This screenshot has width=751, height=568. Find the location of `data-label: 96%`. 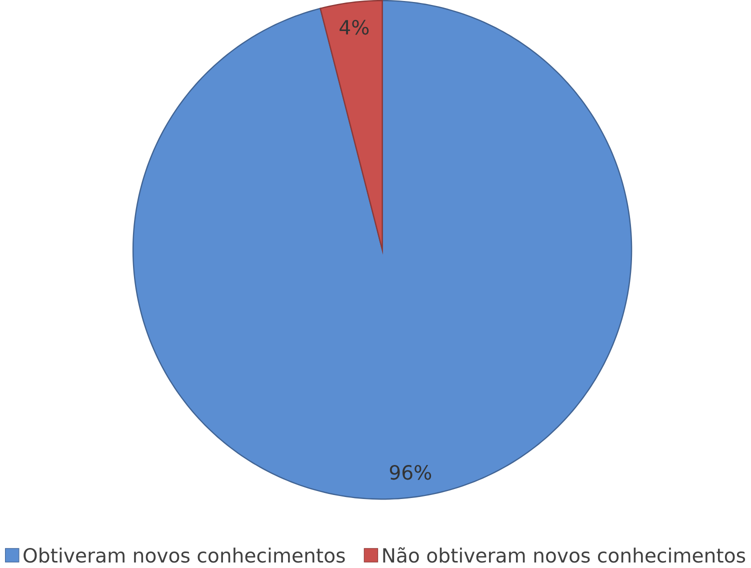

data-label: 96% is located at coordinates (411, 472).